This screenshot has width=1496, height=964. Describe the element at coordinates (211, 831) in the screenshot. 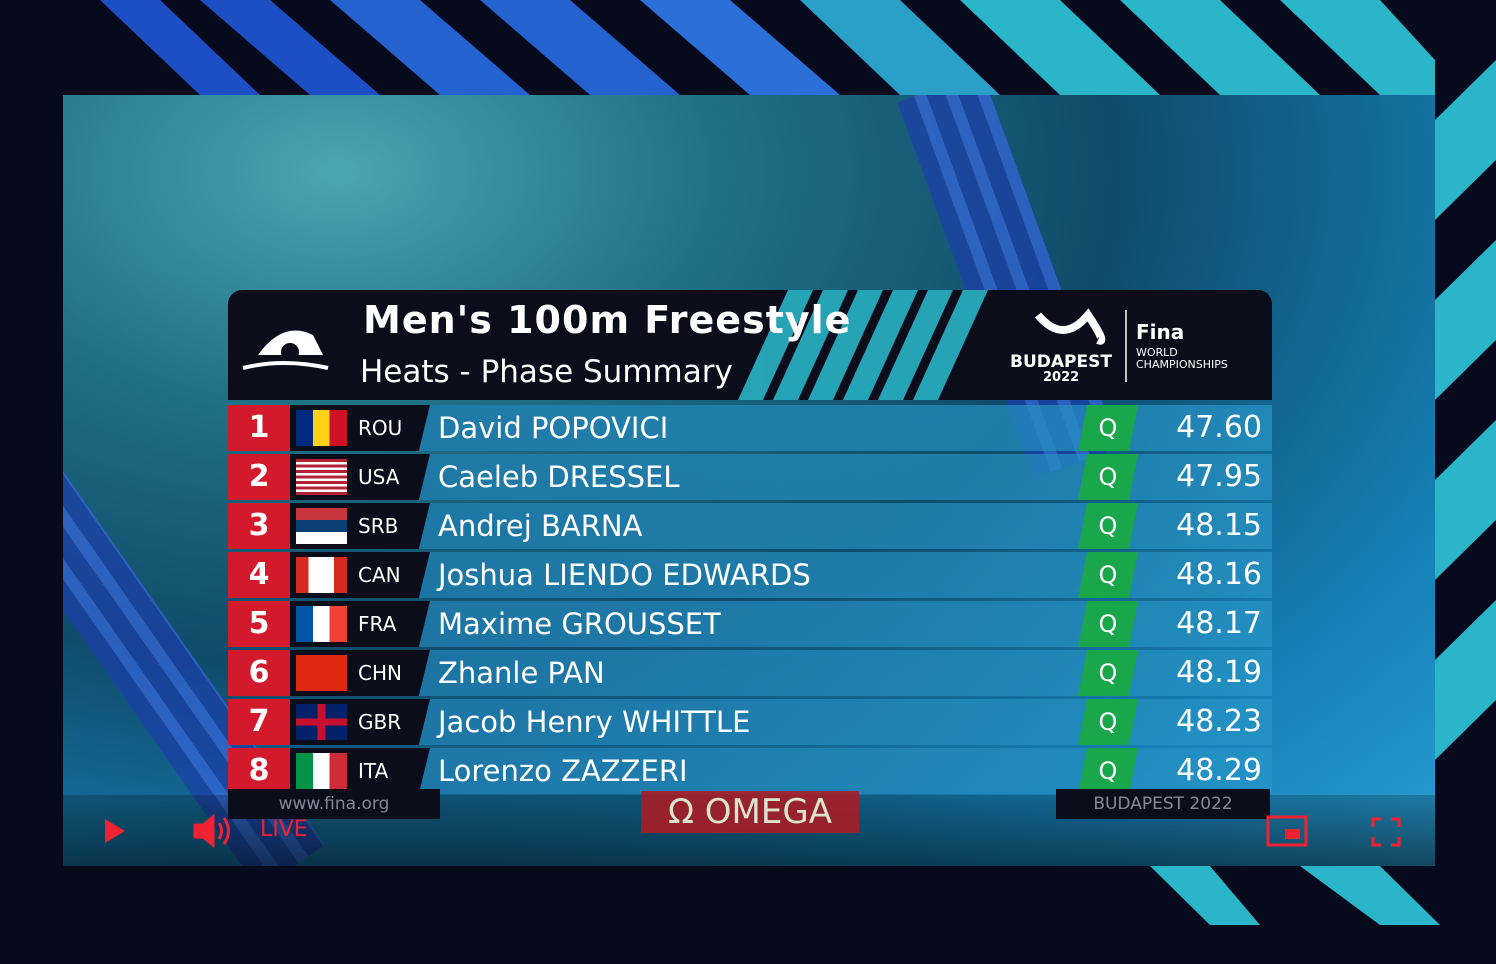

I see `volume-button` at that location.